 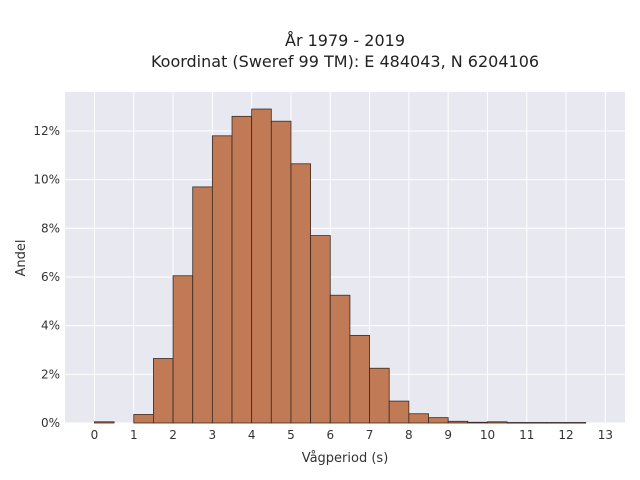 I want to click on x-tick-label: 6, so click(x=330, y=435).